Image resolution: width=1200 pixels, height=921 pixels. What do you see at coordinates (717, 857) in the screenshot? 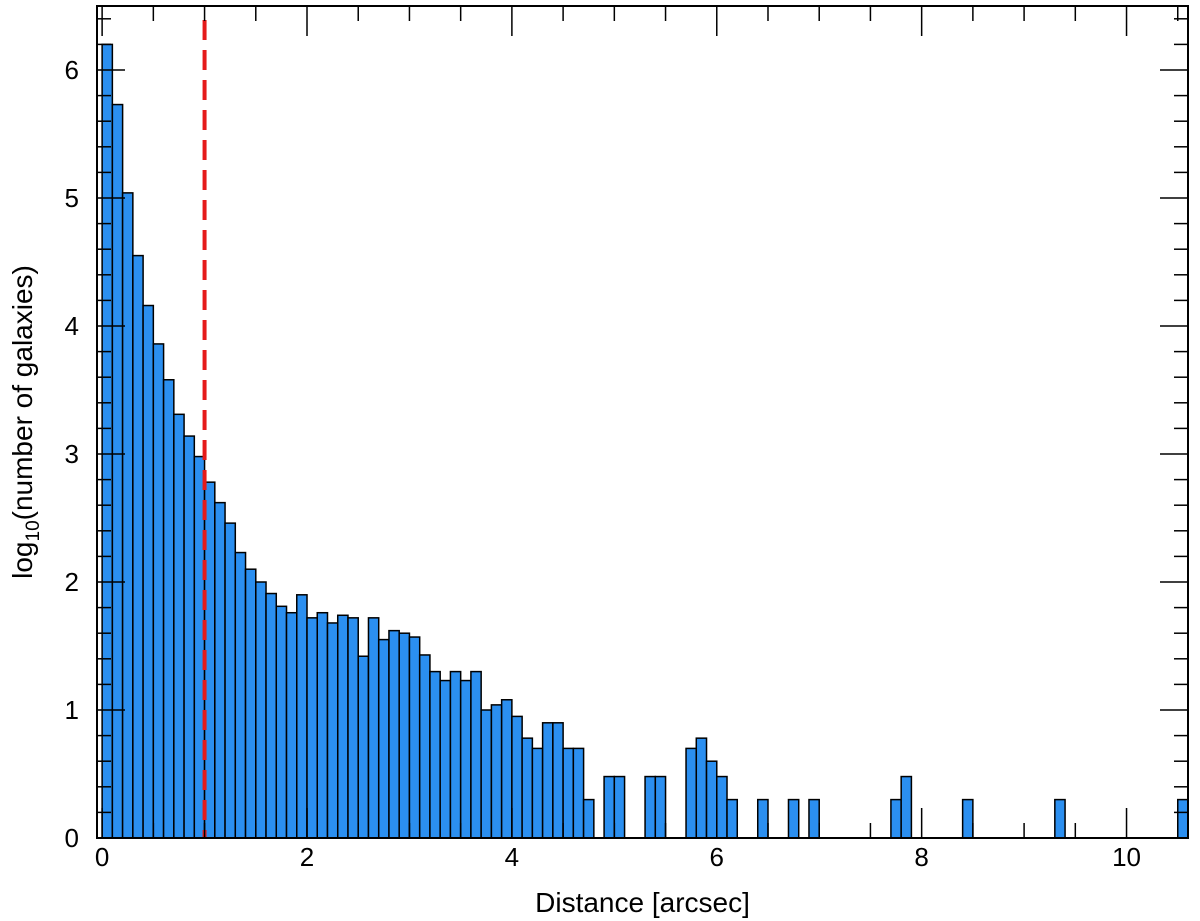
I see `x-tick-label: 6` at bounding box center [717, 857].